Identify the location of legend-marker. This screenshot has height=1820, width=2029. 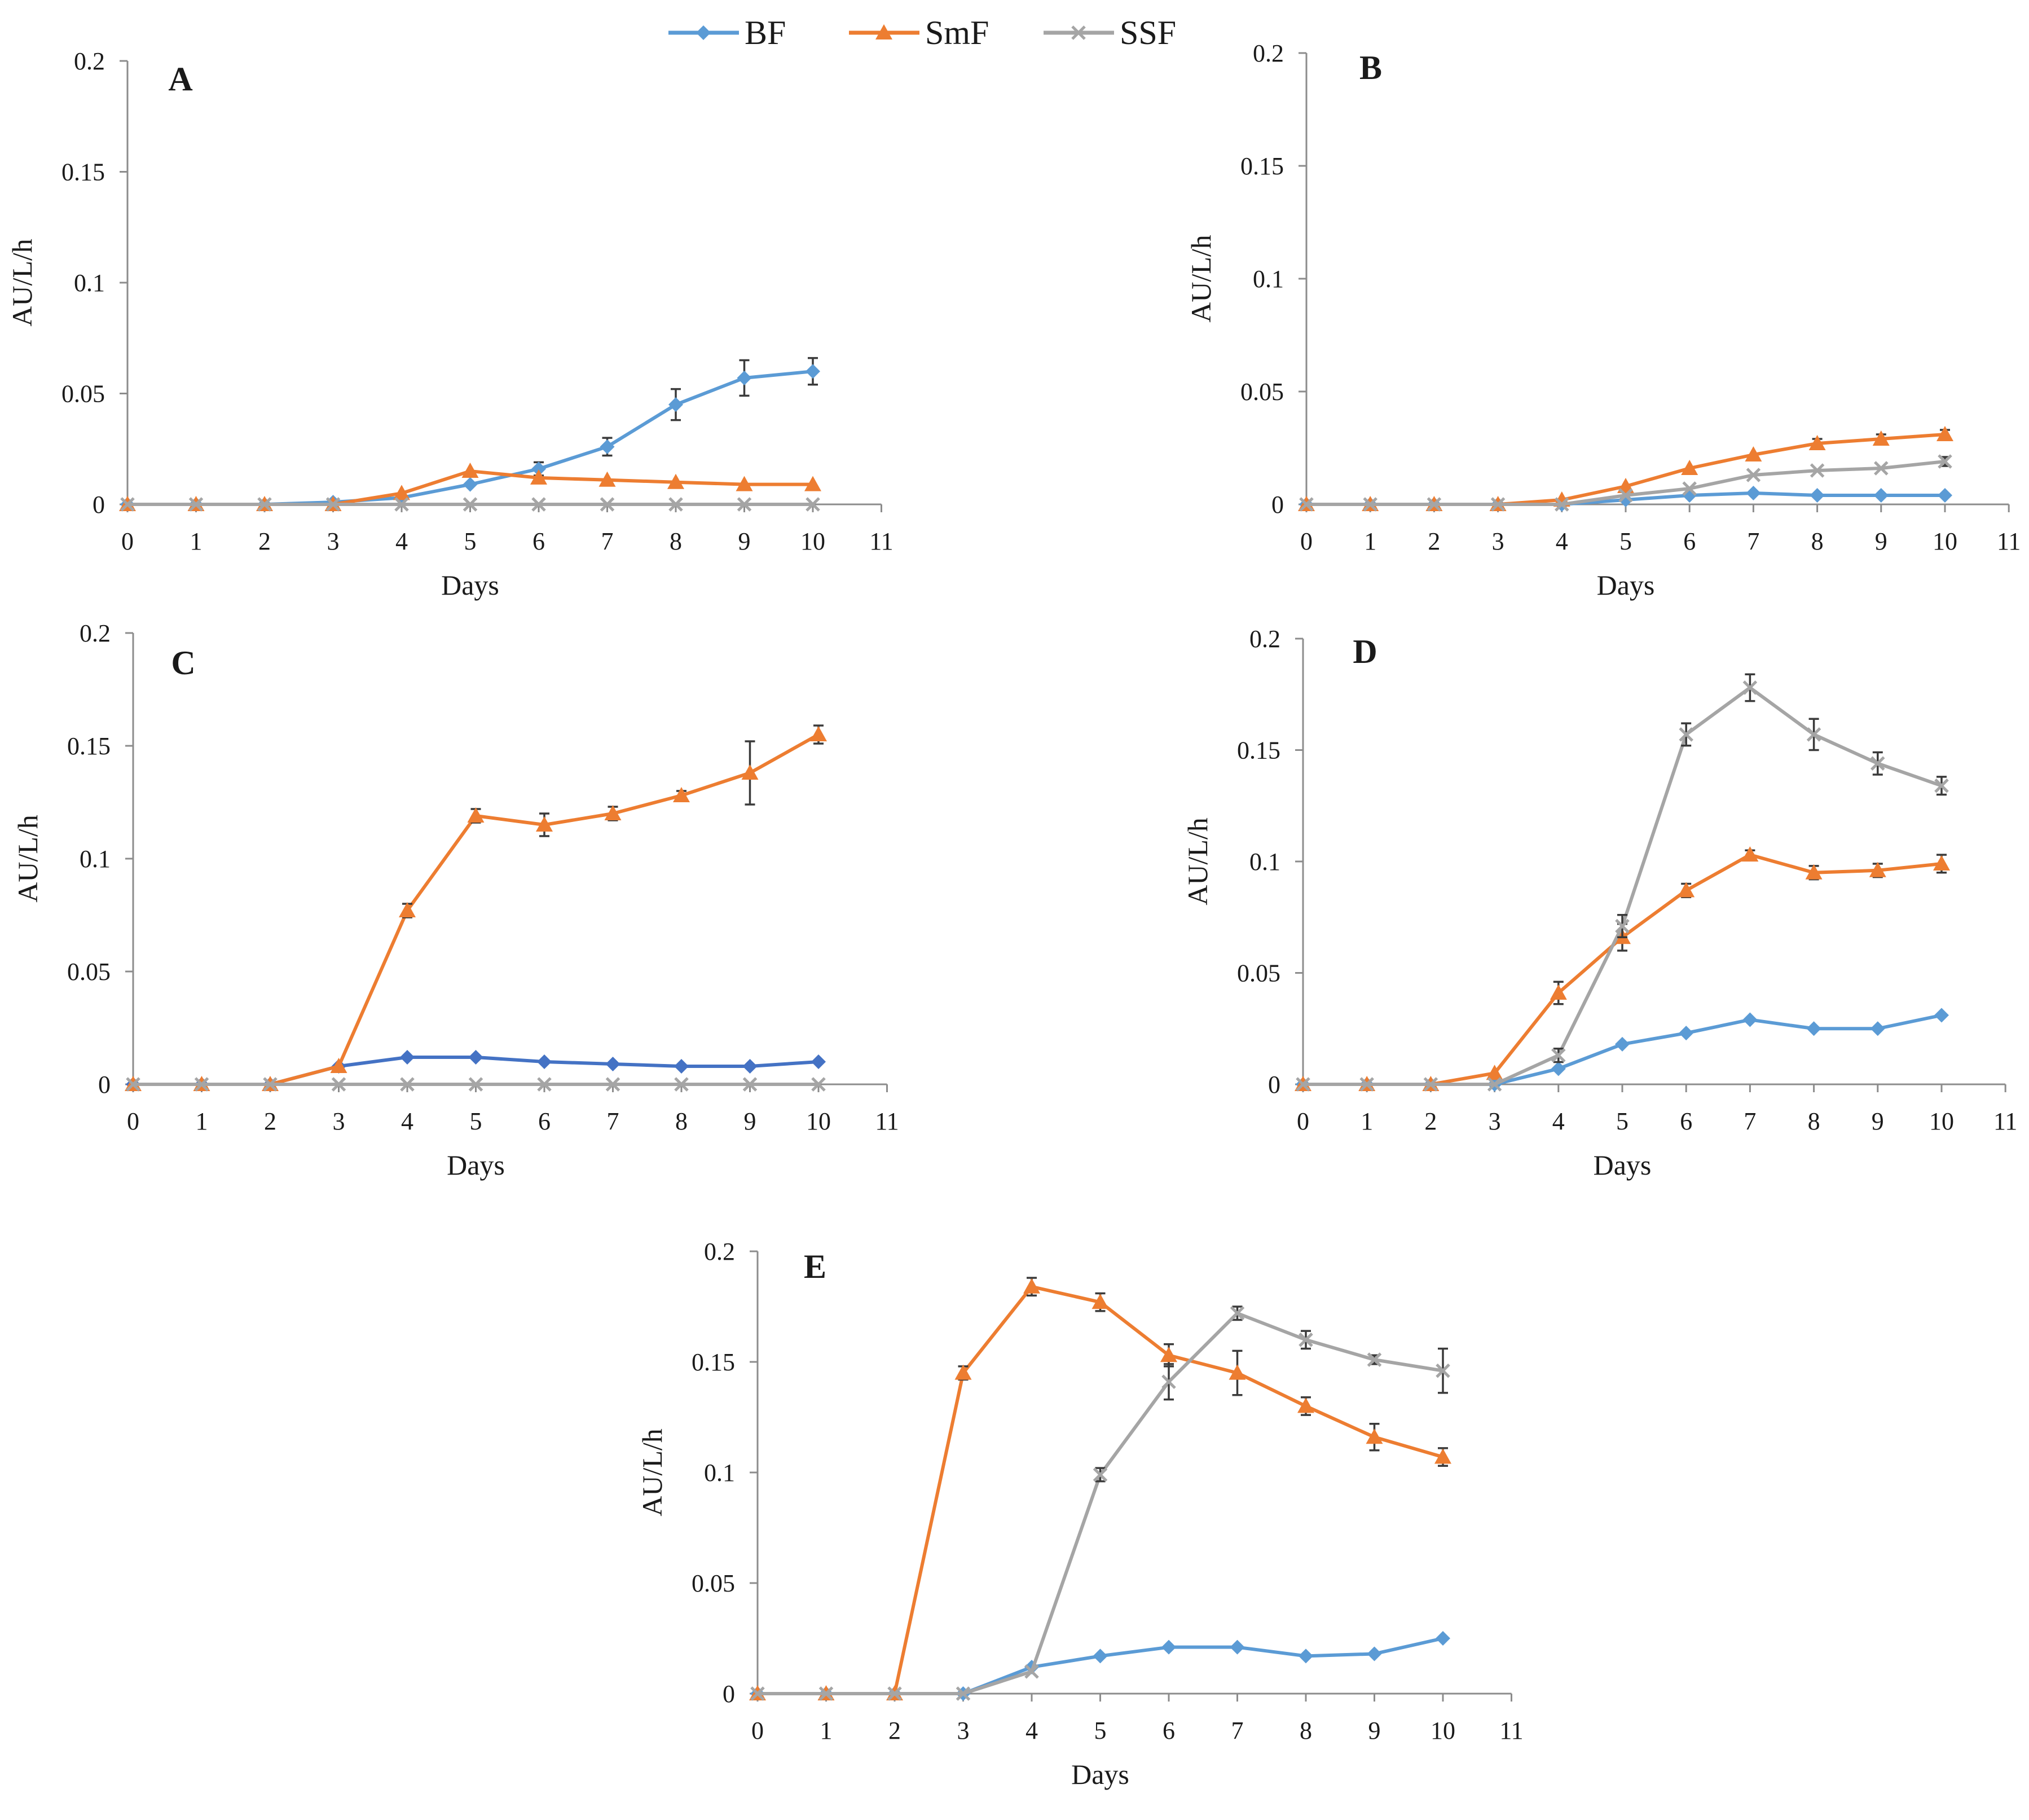
(703, 32).